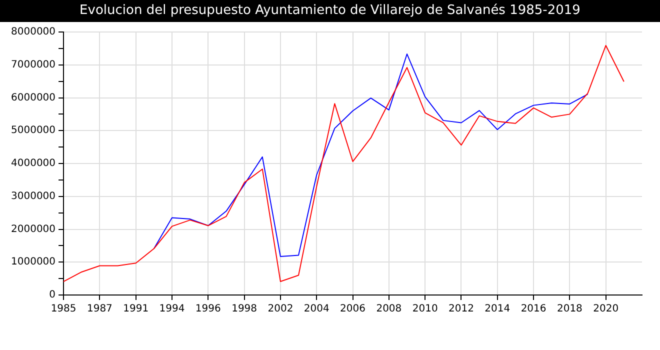 This screenshot has height=350, width=660. I want to click on x-tick-label: 1996, so click(208, 309).